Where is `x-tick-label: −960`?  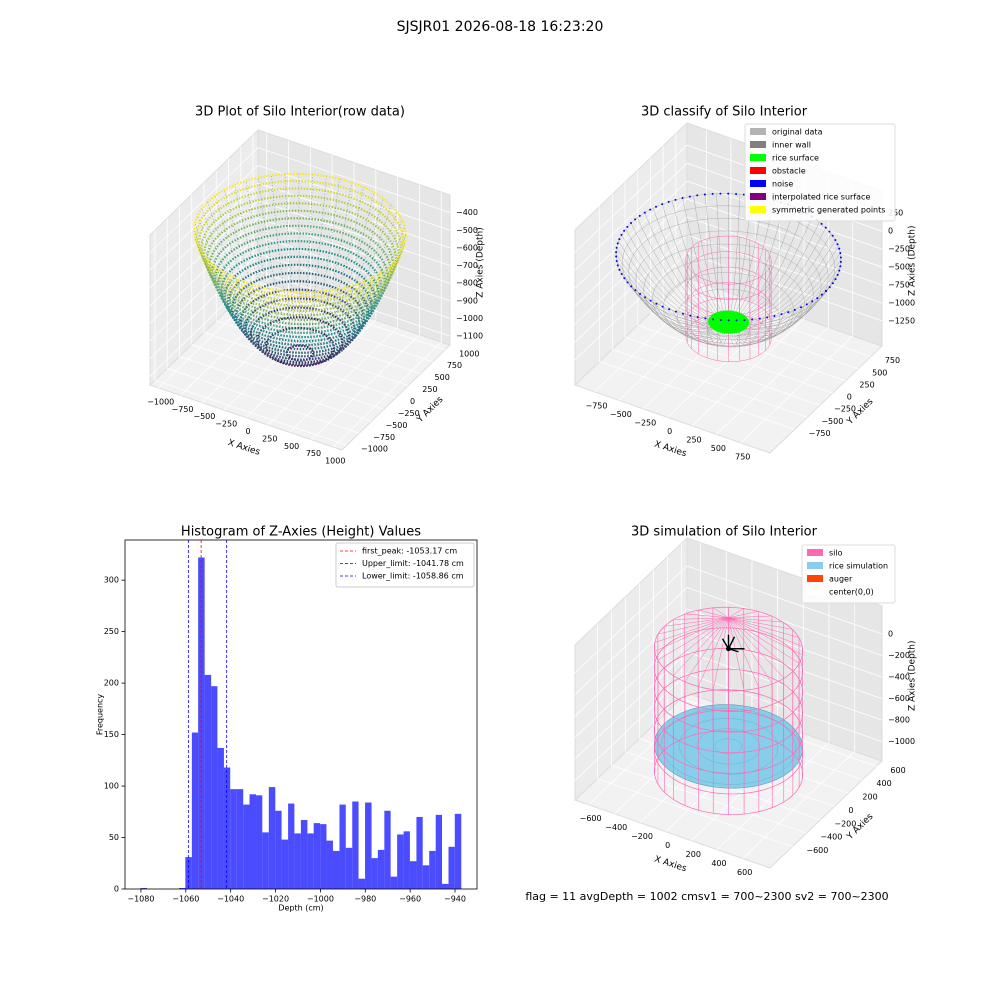 x-tick-label: −960 is located at coordinates (410, 899).